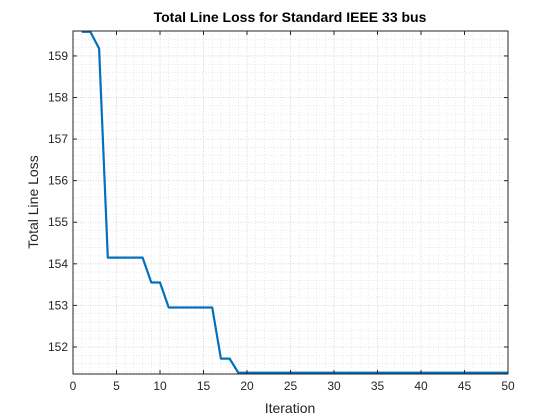  I want to click on y-tick-label: 157, so click(58, 139).